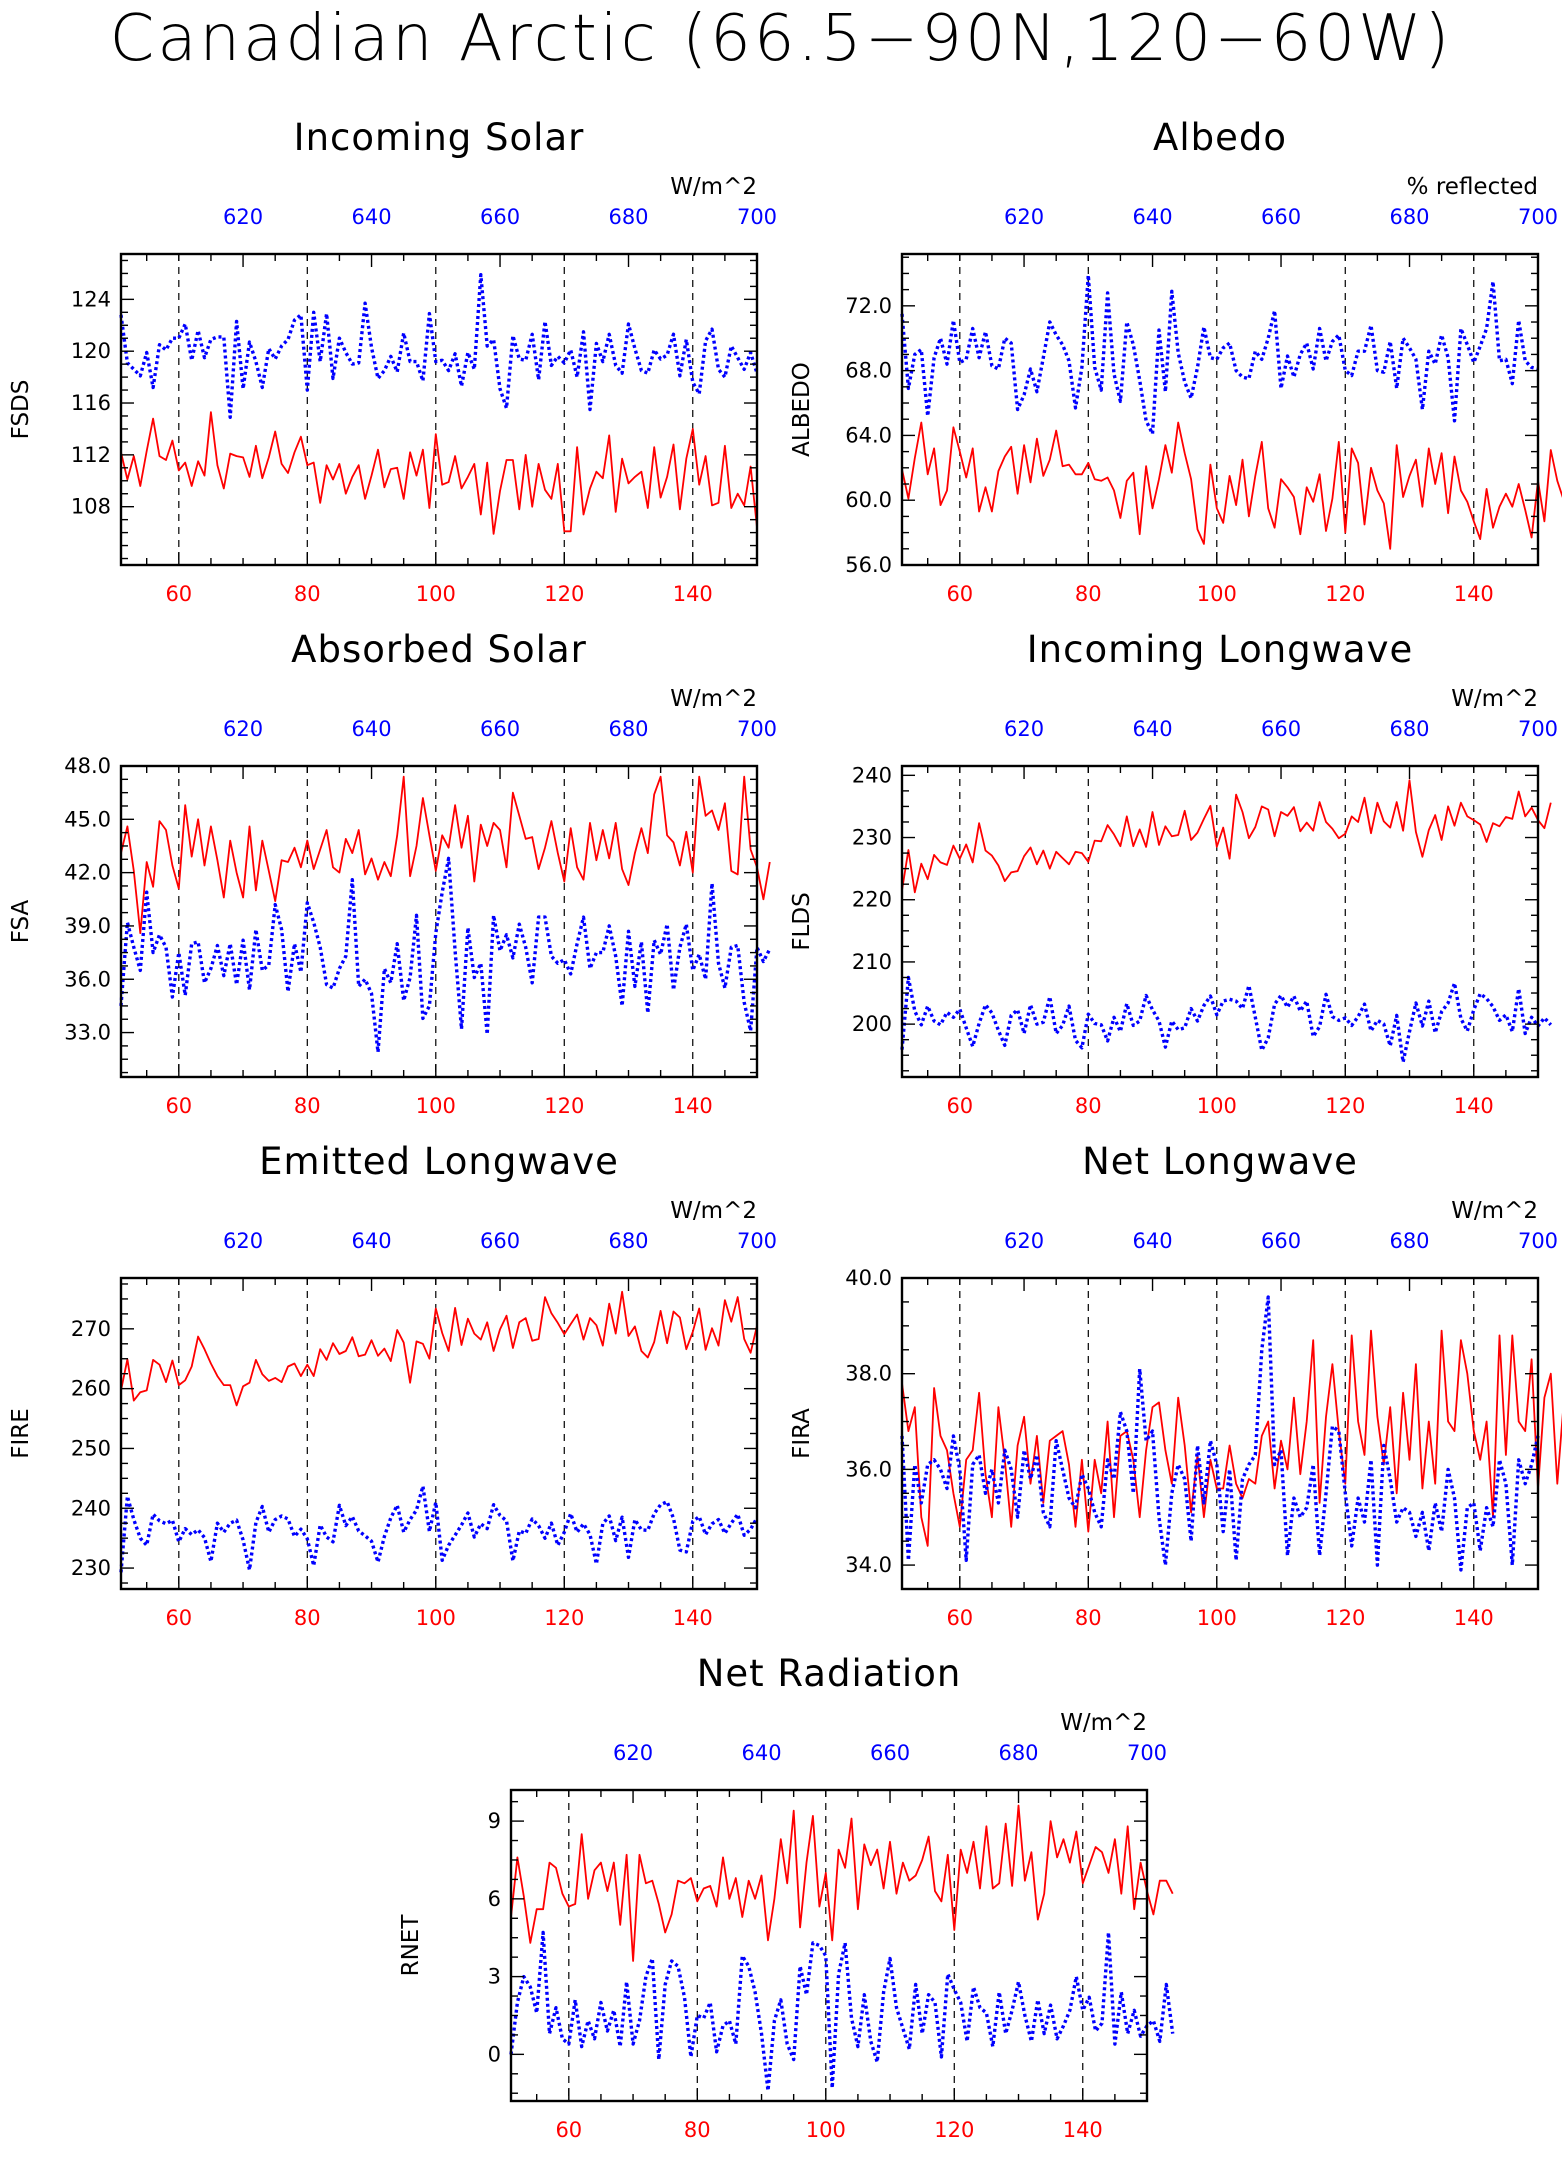  Describe the element at coordinates (91, 507) in the screenshot. I see `y-tick-label: 108` at that location.